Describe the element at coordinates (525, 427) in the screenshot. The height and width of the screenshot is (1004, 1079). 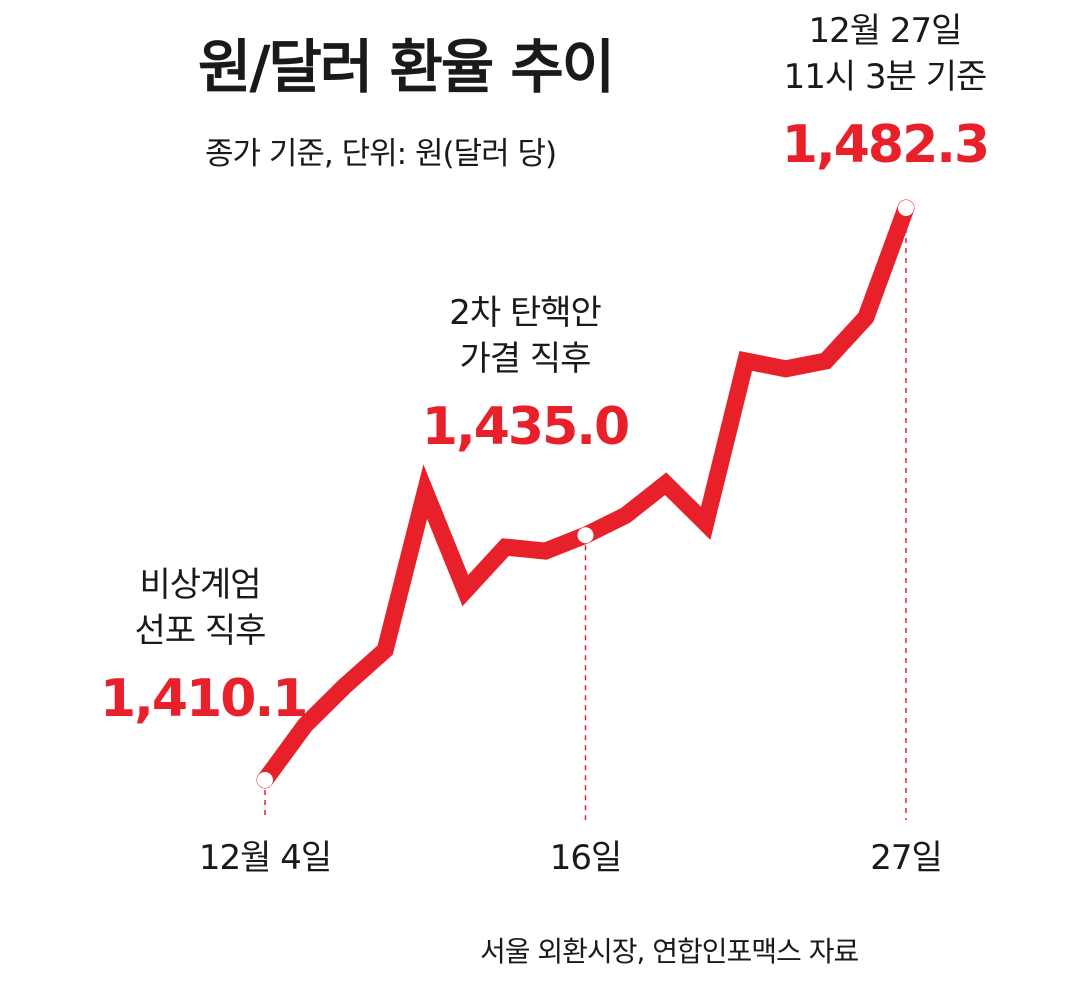
I see `annotation-impeachment-value: 1,435.0` at that location.